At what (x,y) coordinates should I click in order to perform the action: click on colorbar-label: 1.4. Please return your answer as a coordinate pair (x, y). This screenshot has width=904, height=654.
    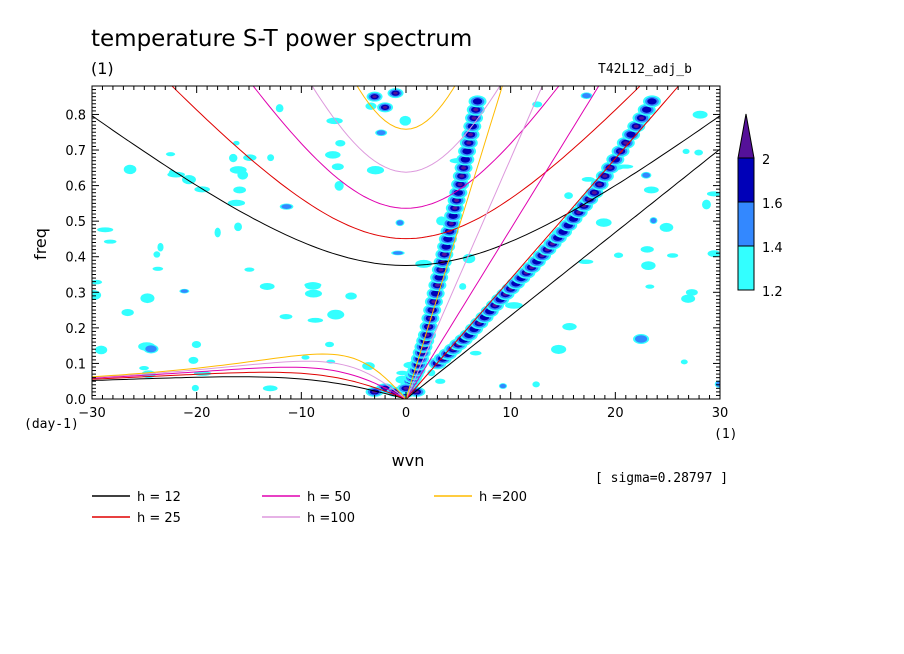
    Looking at the image, I should click on (772, 248).